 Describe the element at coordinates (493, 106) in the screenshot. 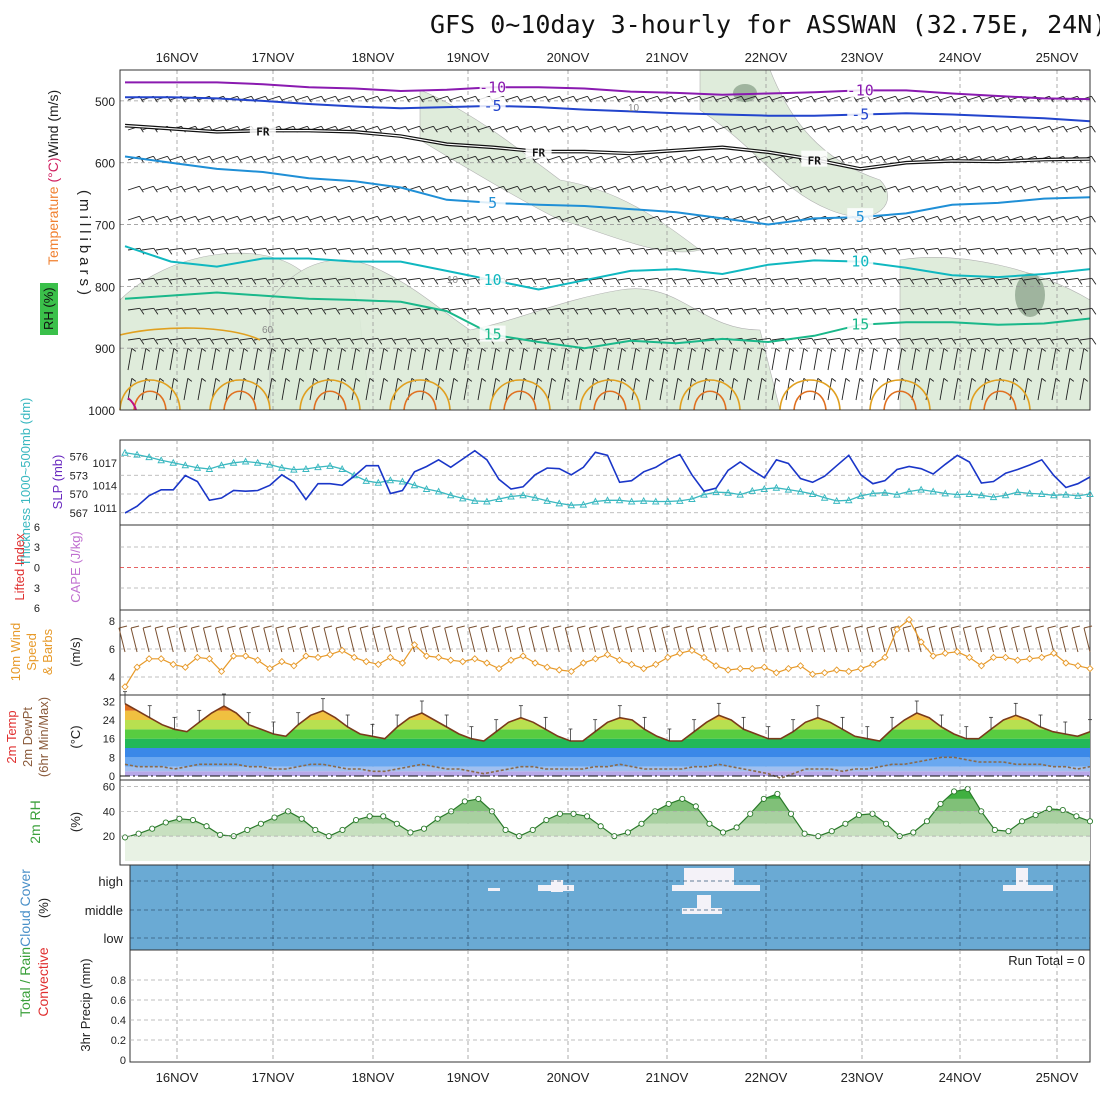

I see `isotherm-label: -5` at that location.